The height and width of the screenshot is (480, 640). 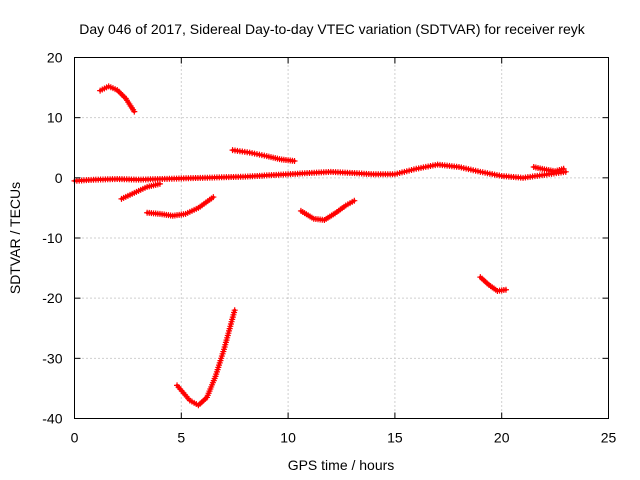 I want to click on x-tick-label: 0, so click(x=75, y=438).